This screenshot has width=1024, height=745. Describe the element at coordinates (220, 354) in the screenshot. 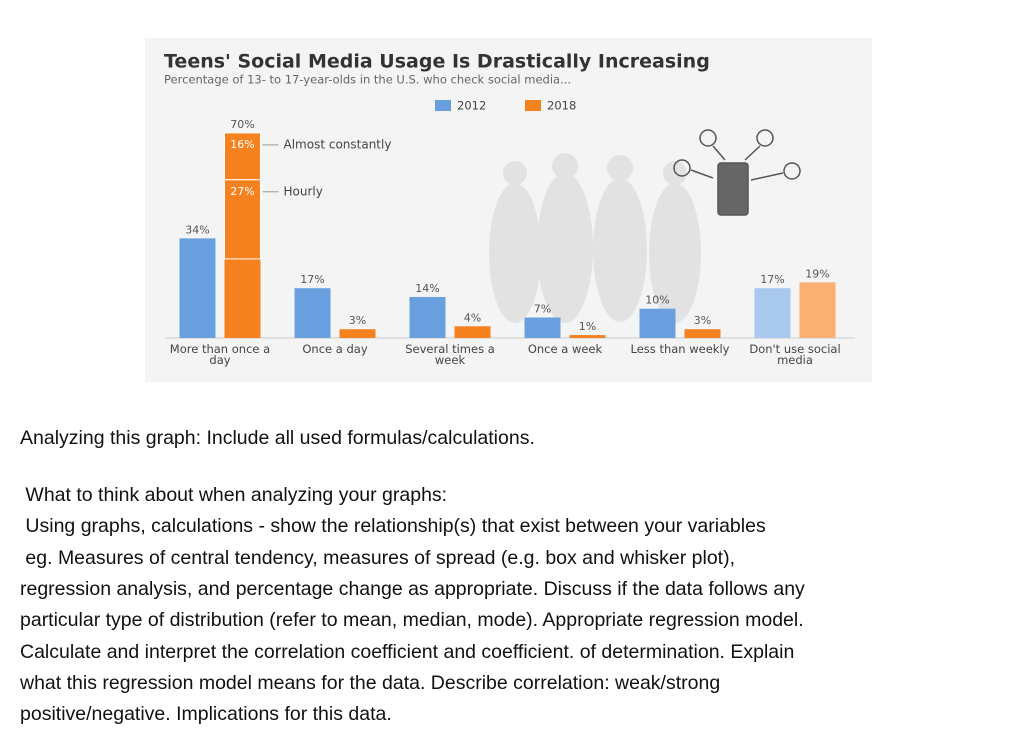

I see `x-tick-label: More than once a day` at that location.